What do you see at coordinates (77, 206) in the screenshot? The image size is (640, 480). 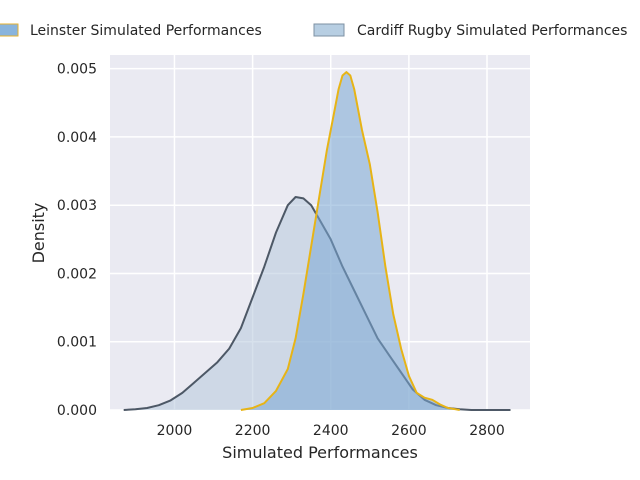 I see `y-tick-label: 0.003` at bounding box center [77, 206].